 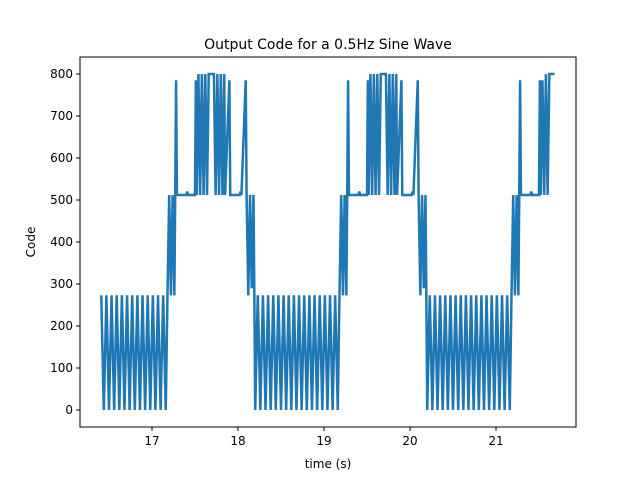 I want to click on y-tick-label: 300, so click(x=61, y=284).